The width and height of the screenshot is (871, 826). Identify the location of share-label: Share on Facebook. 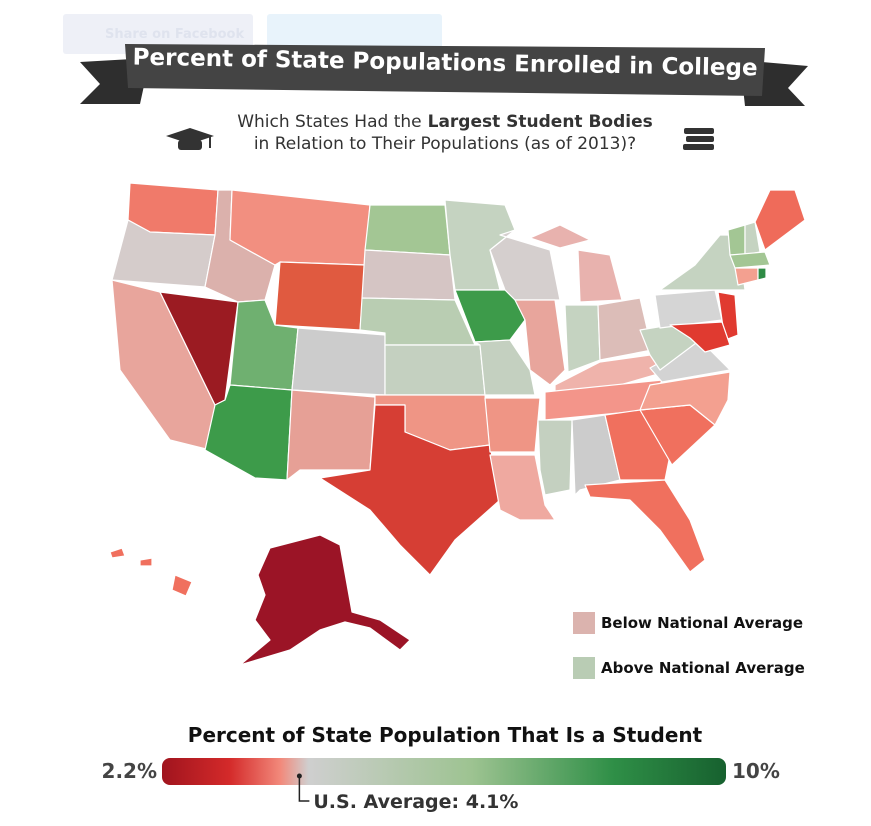
(174, 34).